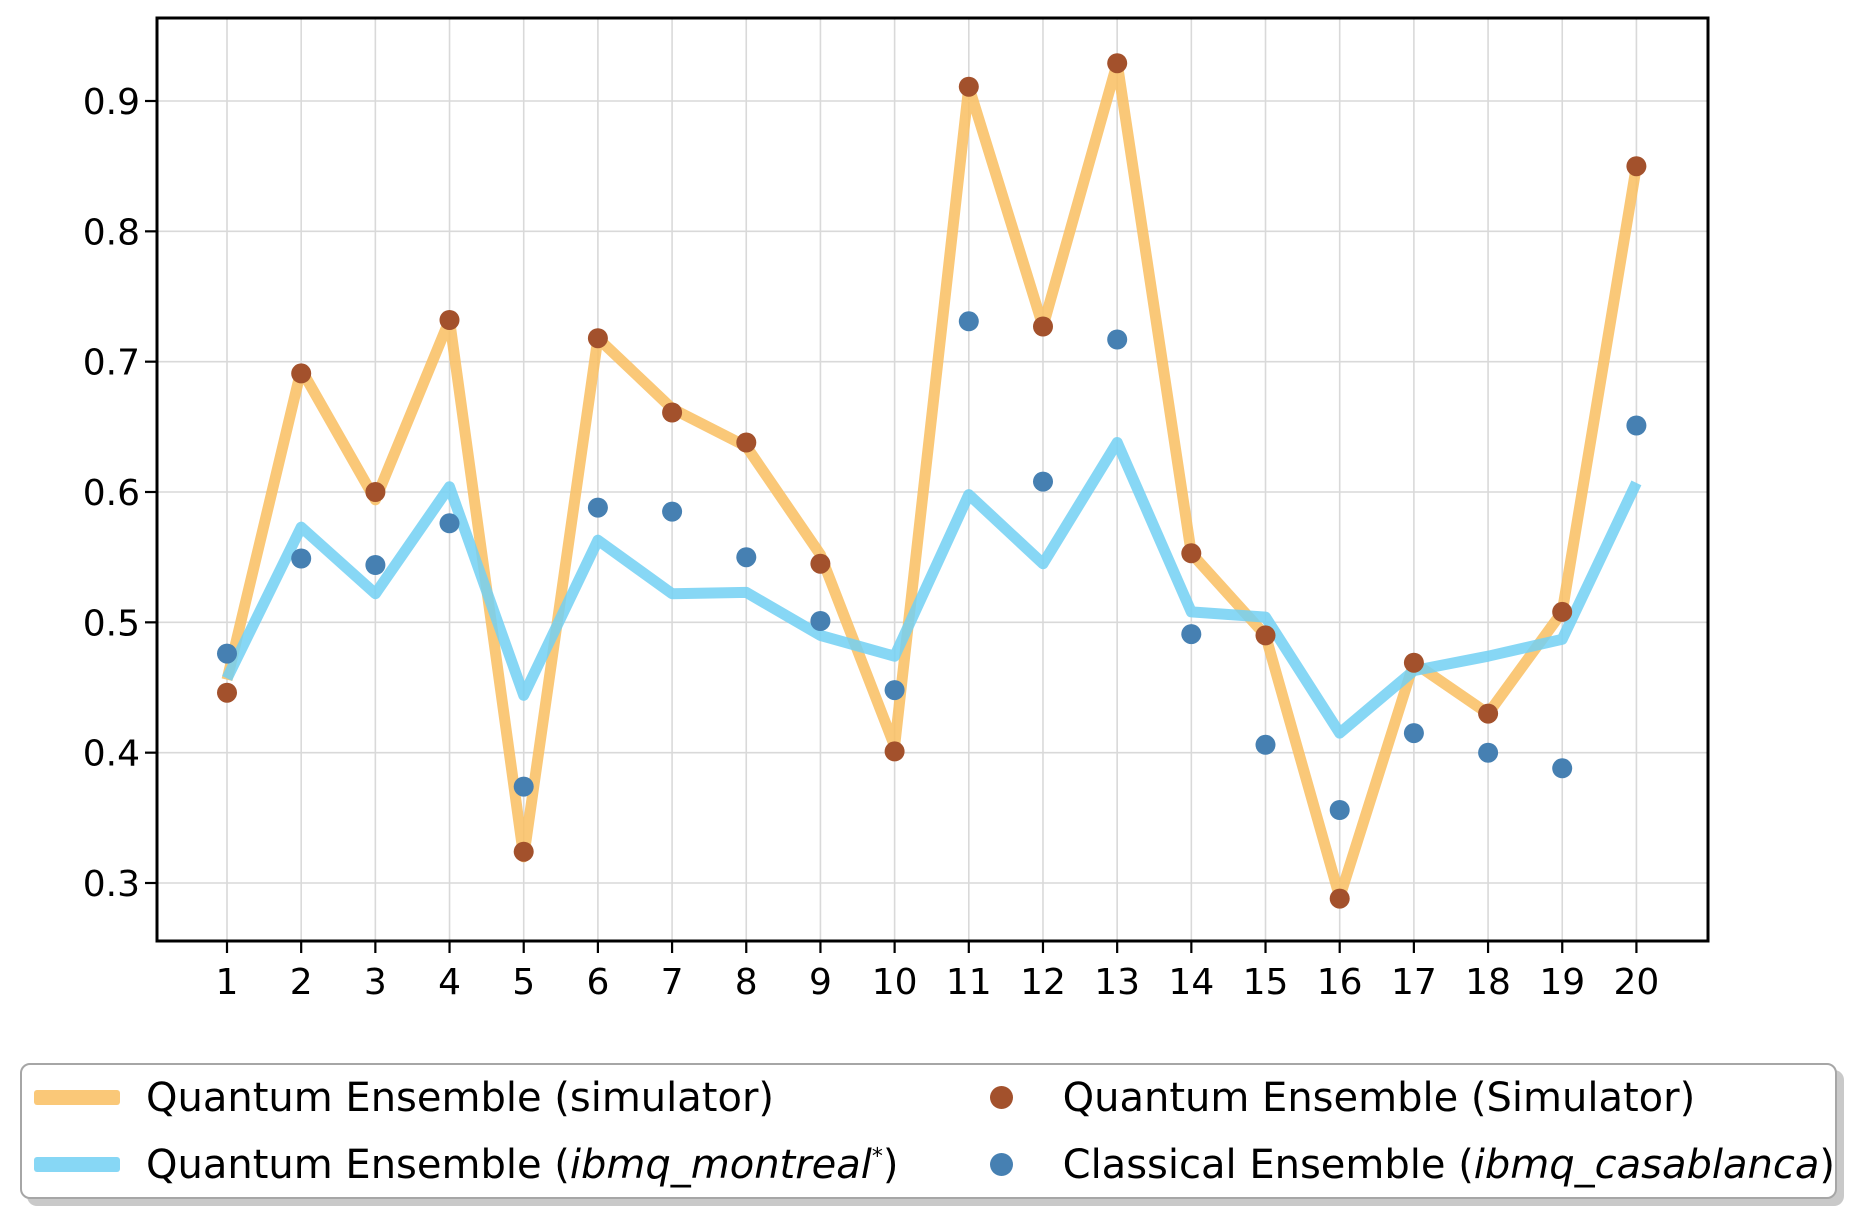 The width and height of the screenshot is (1863, 1221). What do you see at coordinates (522, 1164) in the screenshot?
I see `legend-quantum-ensemble-ibmq-montreal-line-label: Quantum Ensemble (ibmq_montreal*)` at bounding box center [522, 1164].